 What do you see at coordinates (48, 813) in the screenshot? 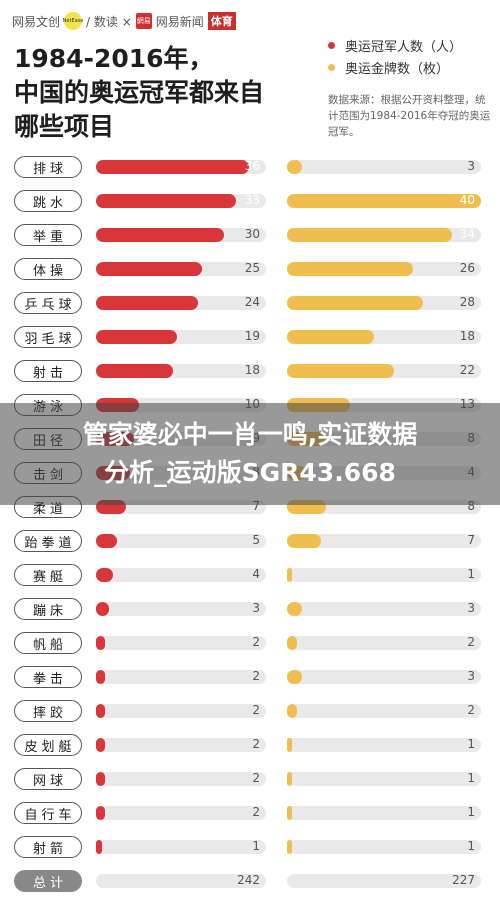
I see `category-label: 自行车` at bounding box center [48, 813].